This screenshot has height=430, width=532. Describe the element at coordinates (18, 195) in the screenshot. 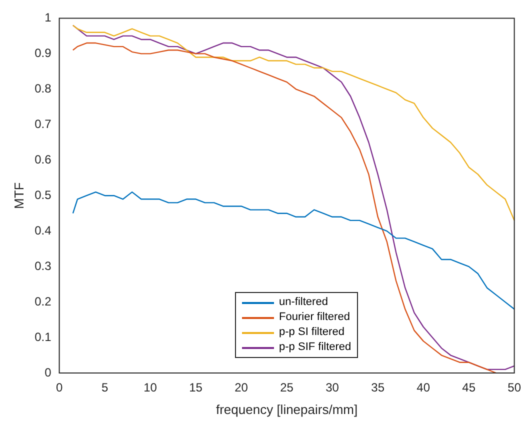

I see `y-axis-title: MTF` at that location.